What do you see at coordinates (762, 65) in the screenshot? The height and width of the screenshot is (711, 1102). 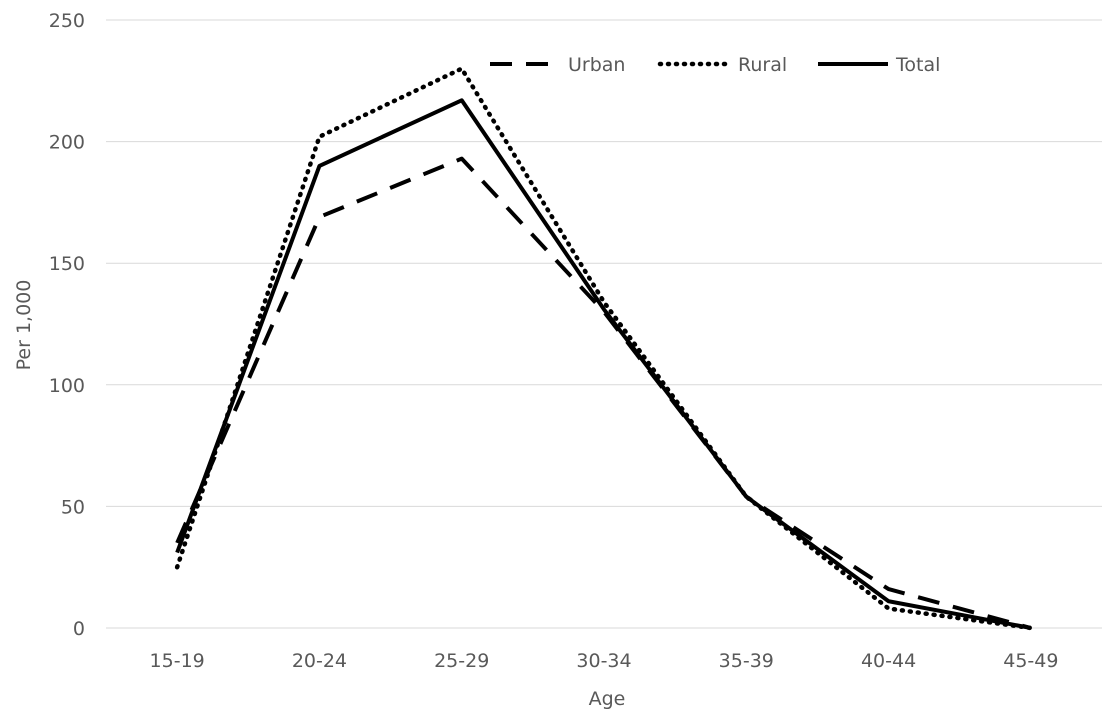 I see `legend-label-rural: Rural` at bounding box center [762, 65].